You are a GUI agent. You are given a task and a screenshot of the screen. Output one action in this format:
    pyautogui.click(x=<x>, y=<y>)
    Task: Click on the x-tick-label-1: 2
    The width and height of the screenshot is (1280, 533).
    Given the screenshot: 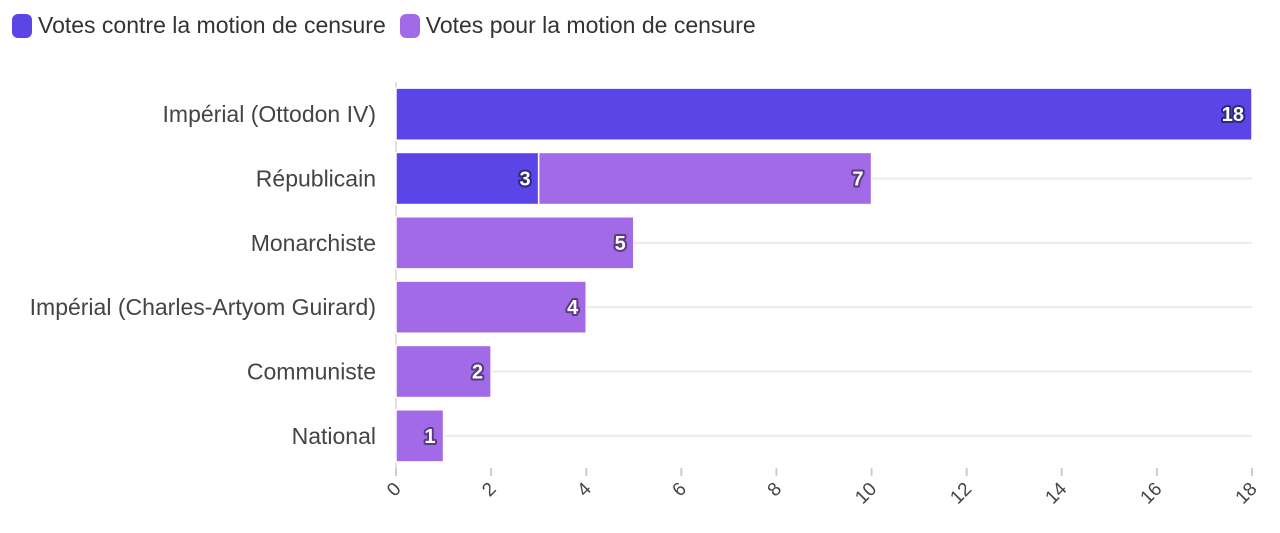 What is the action you would take?
    pyautogui.click(x=489, y=490)
    